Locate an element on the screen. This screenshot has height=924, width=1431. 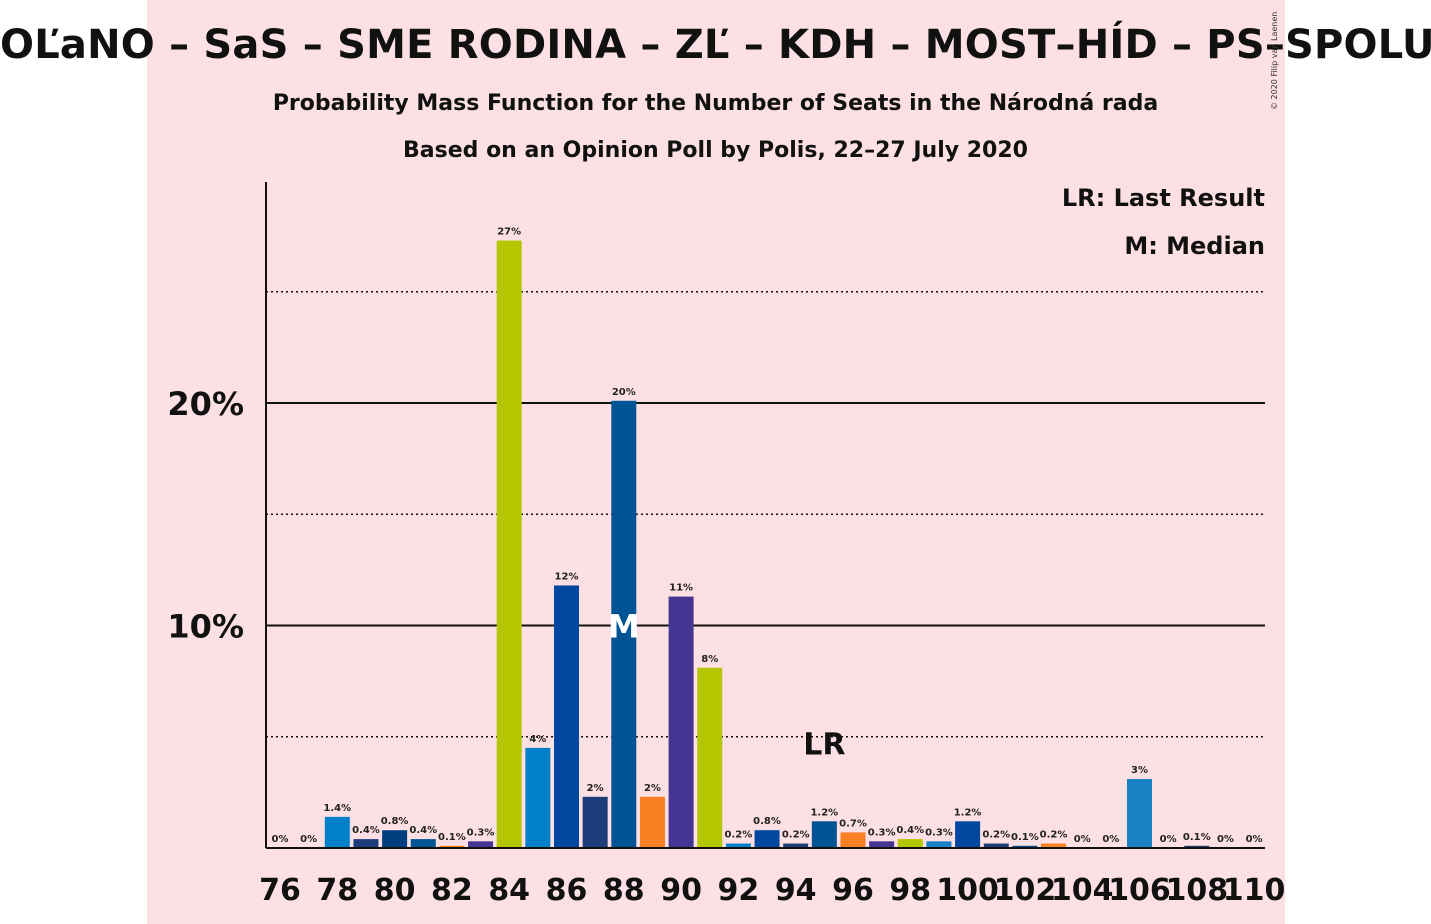
x-tick-label: 86 is located at coordinates (567, 890).